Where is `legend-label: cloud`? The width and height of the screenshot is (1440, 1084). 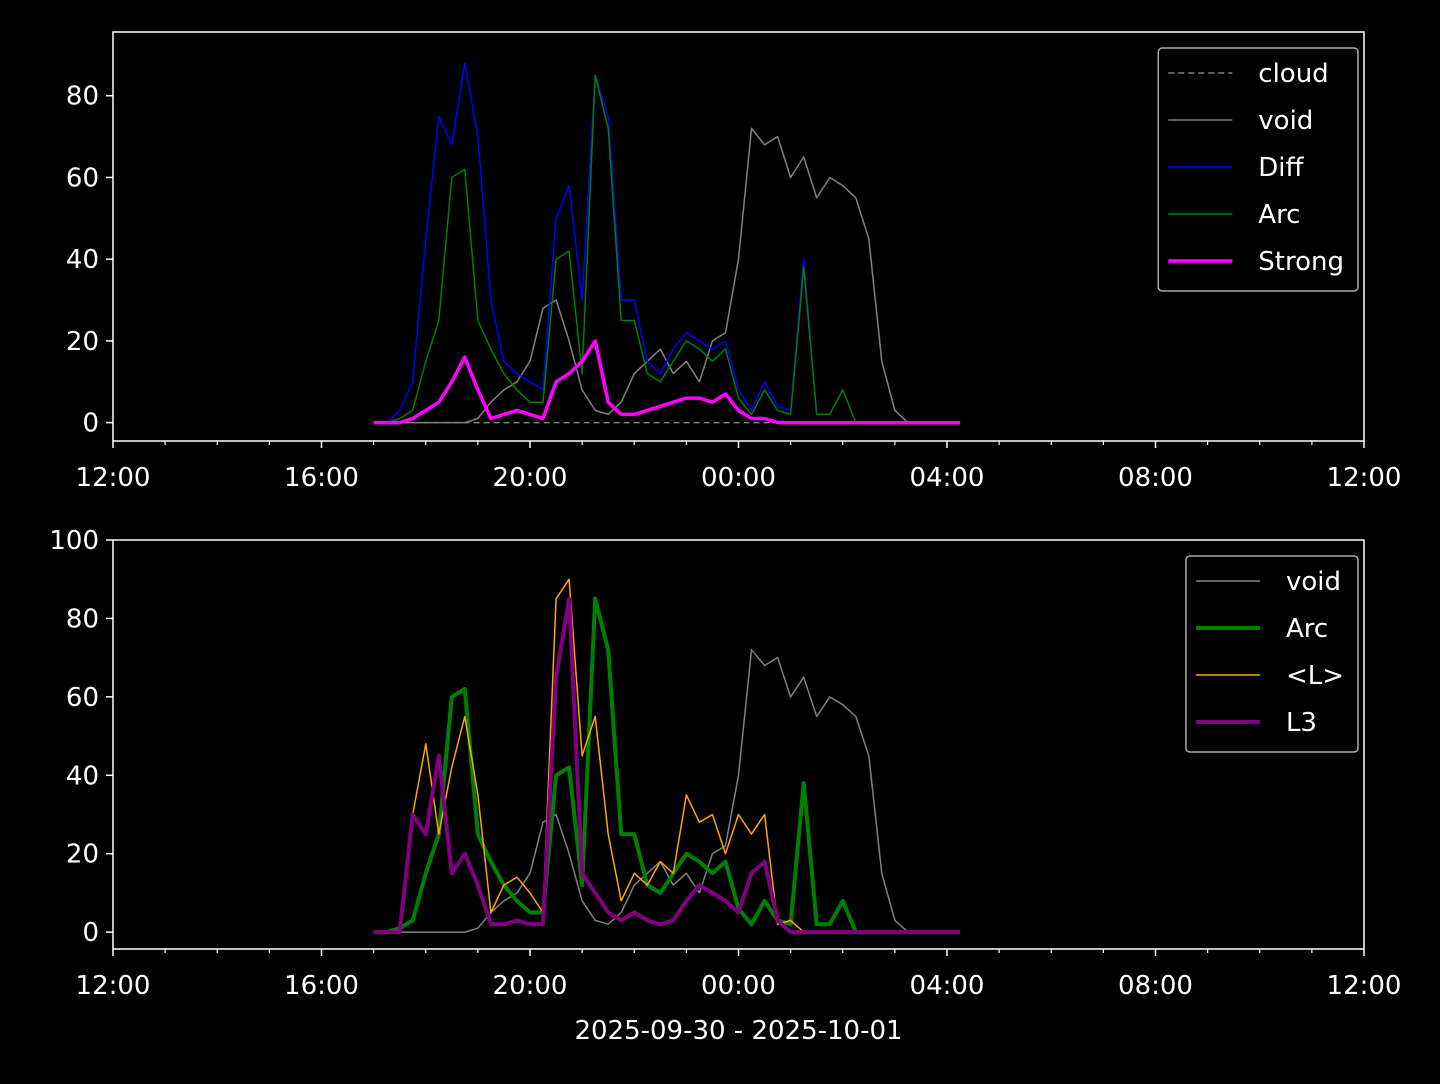
legend-label: cloud is located at coordinates (1293, 74).